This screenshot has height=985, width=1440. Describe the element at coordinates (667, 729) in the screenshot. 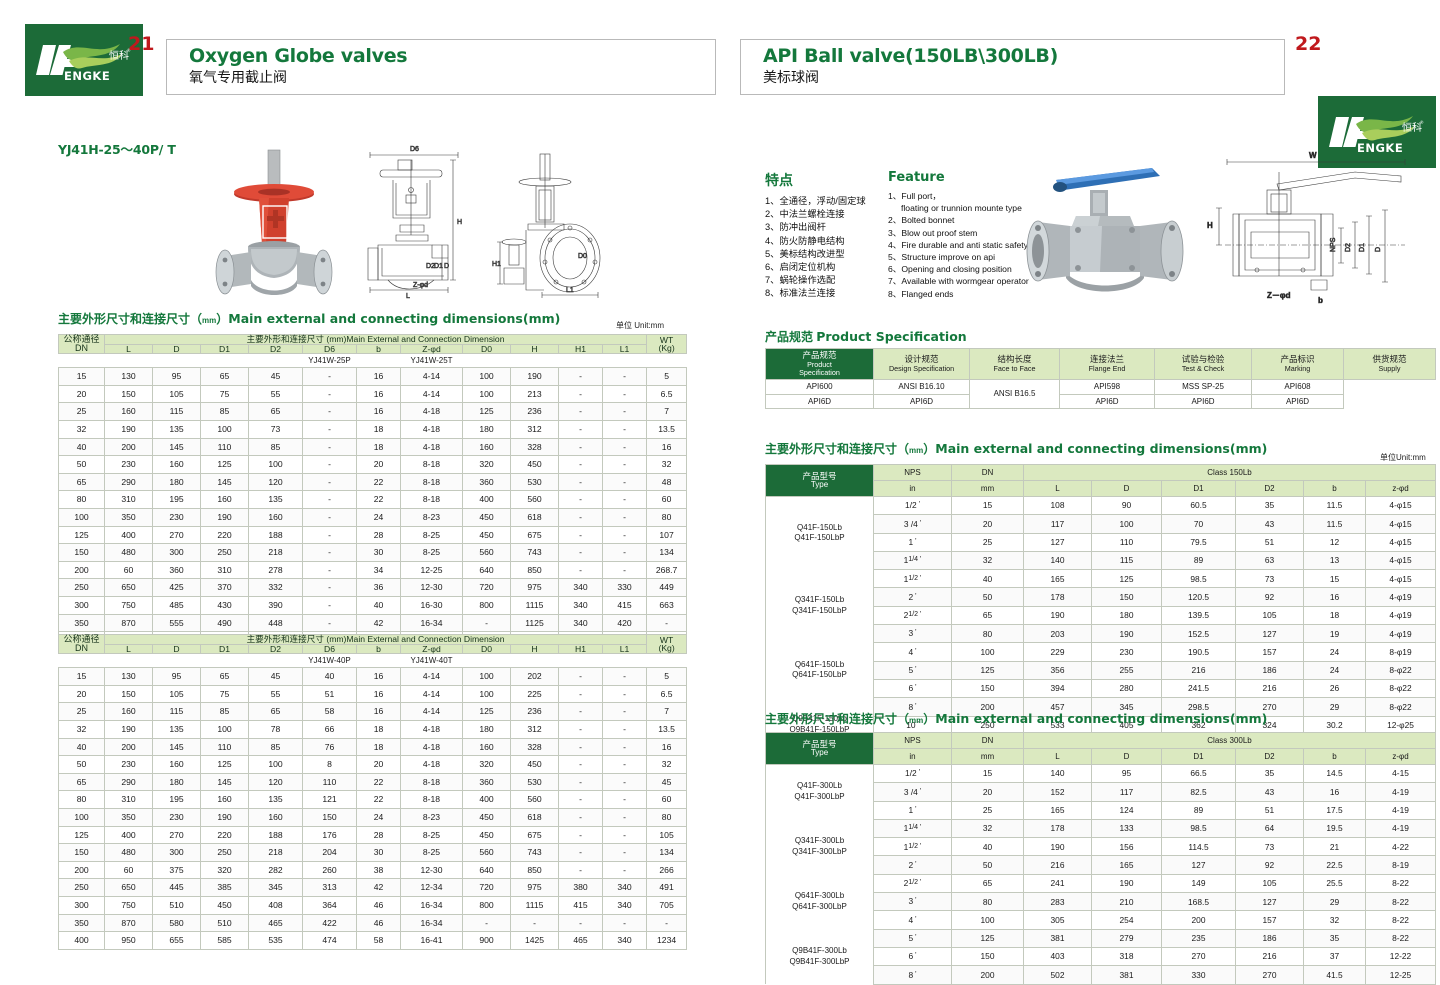

I see `table-cell: 13.5` at that location.